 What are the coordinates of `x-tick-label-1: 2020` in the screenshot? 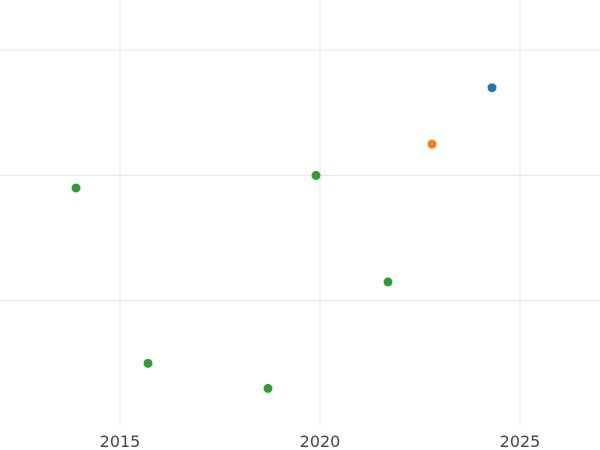 It's located at (320, 441).